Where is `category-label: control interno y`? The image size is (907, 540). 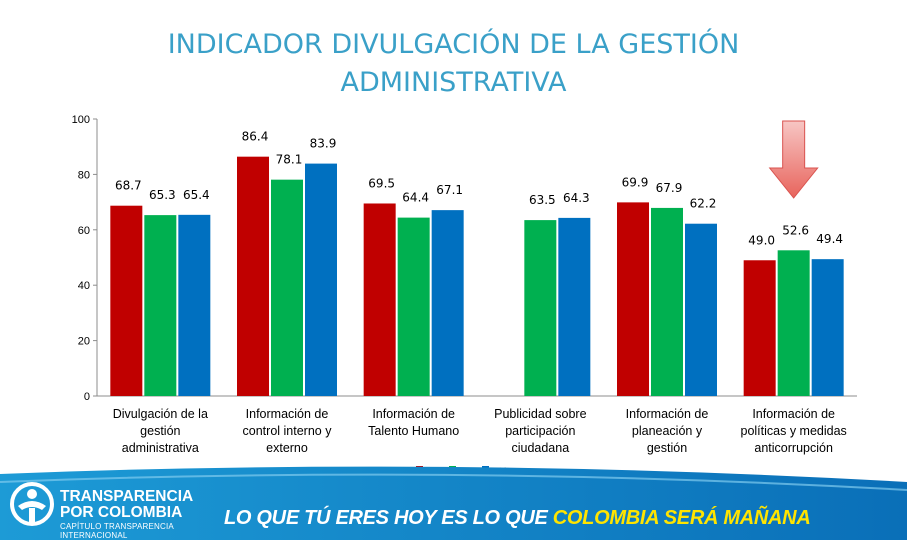 category-label: control interno y is located at coordinates (288, 431).